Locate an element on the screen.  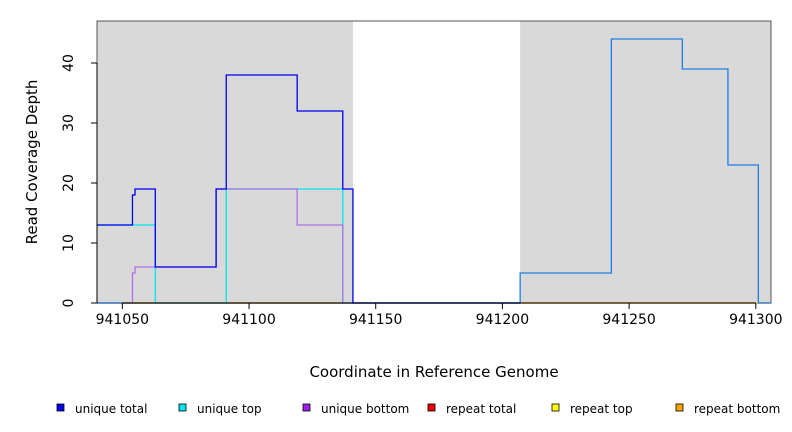
y-tick-label: 10 is located at coordinates (69, 243).